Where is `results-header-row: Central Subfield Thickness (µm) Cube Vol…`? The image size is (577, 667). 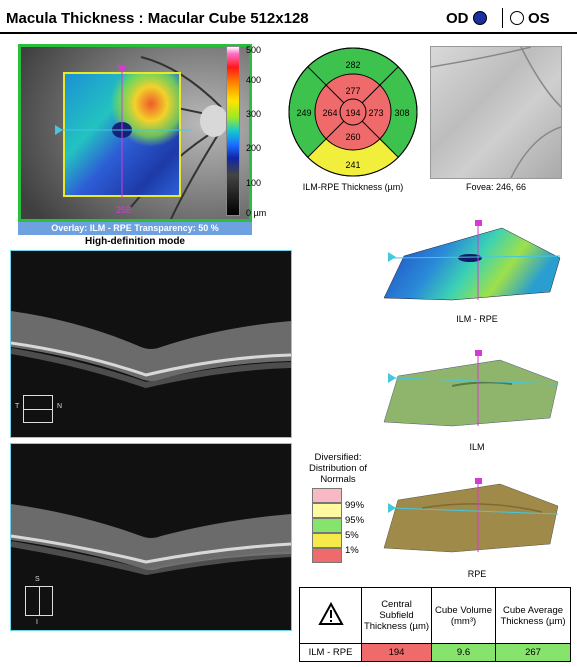 results-header-row: Central Subfield Thickness (µm) Cube Vol… is located at coordinates (435, 615).